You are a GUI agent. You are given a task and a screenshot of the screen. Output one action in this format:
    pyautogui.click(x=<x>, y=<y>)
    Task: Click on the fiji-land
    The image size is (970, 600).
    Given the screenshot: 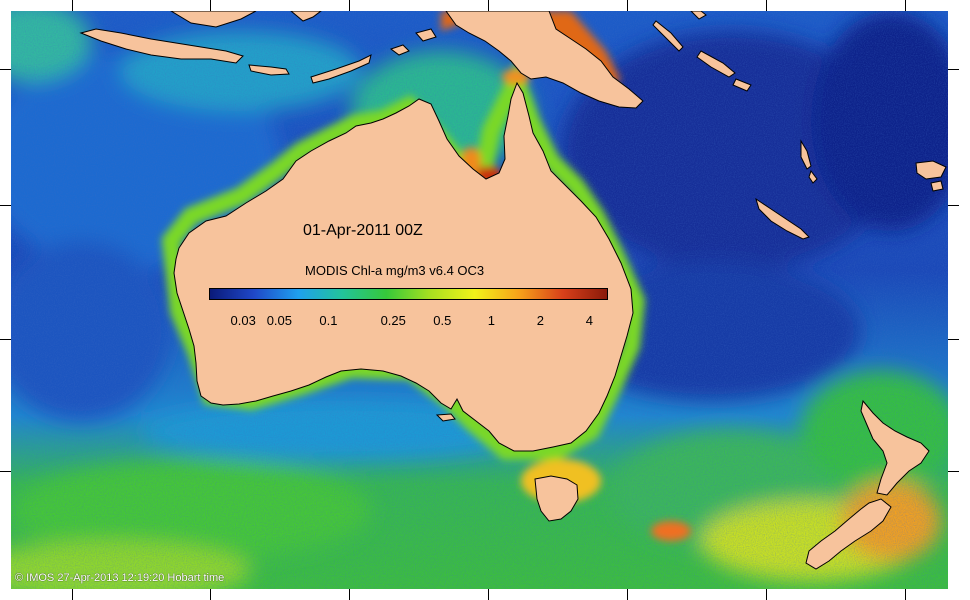 What is the action you would take?
    pyautogui.click(x=931, y=170)
    